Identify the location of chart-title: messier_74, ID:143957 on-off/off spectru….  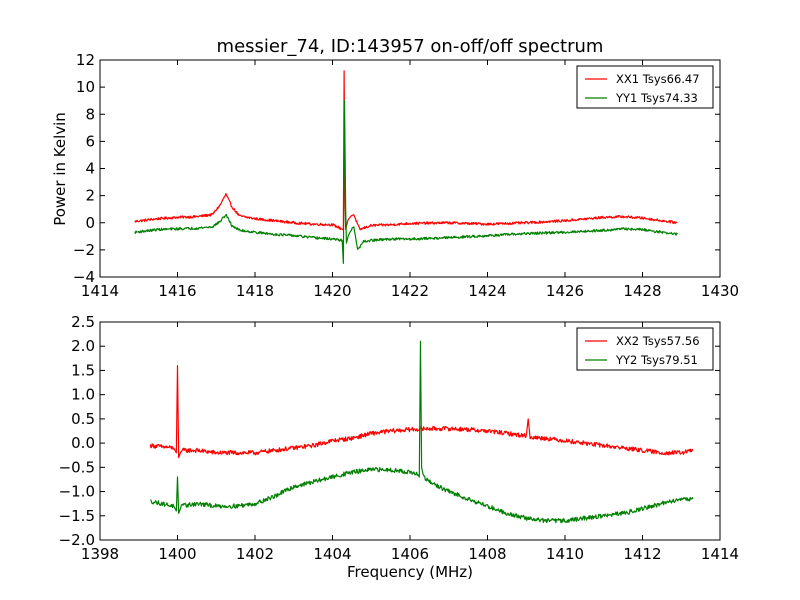
(410, 46).